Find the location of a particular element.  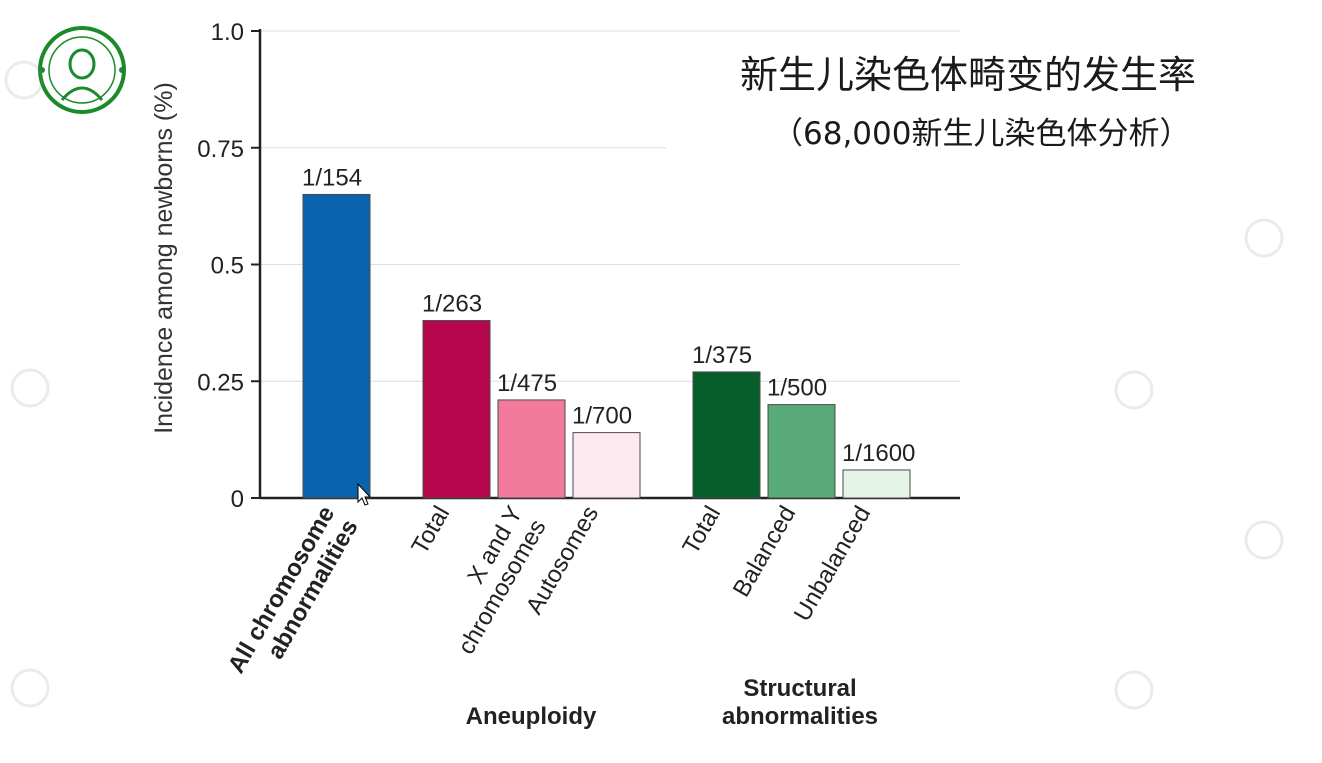

slide-title: 新生儿染色体畸变的发生率 is located at coordinates (968, 75).